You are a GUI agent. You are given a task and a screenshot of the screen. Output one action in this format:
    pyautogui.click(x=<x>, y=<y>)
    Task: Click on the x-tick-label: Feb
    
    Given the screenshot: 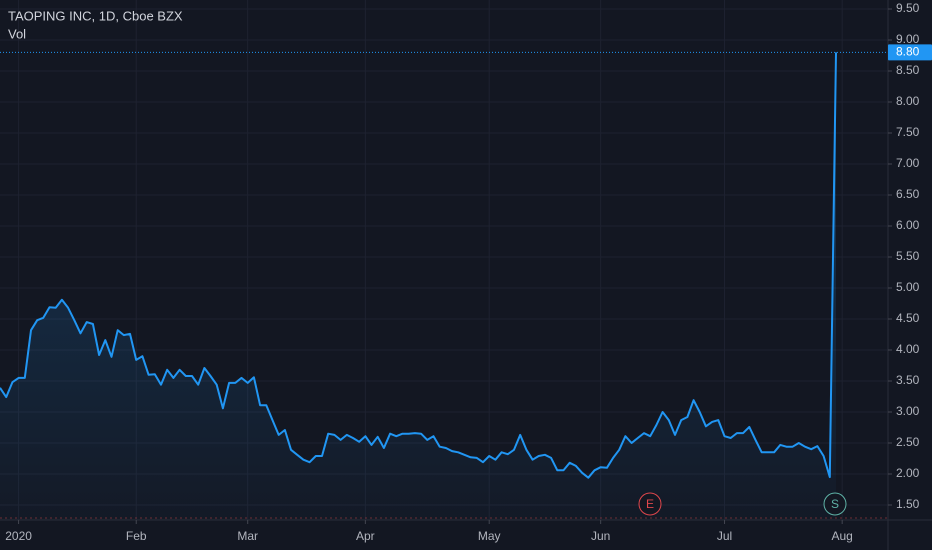 What is the action you would take?
    pyautogui.click(x=136, y=536)
    